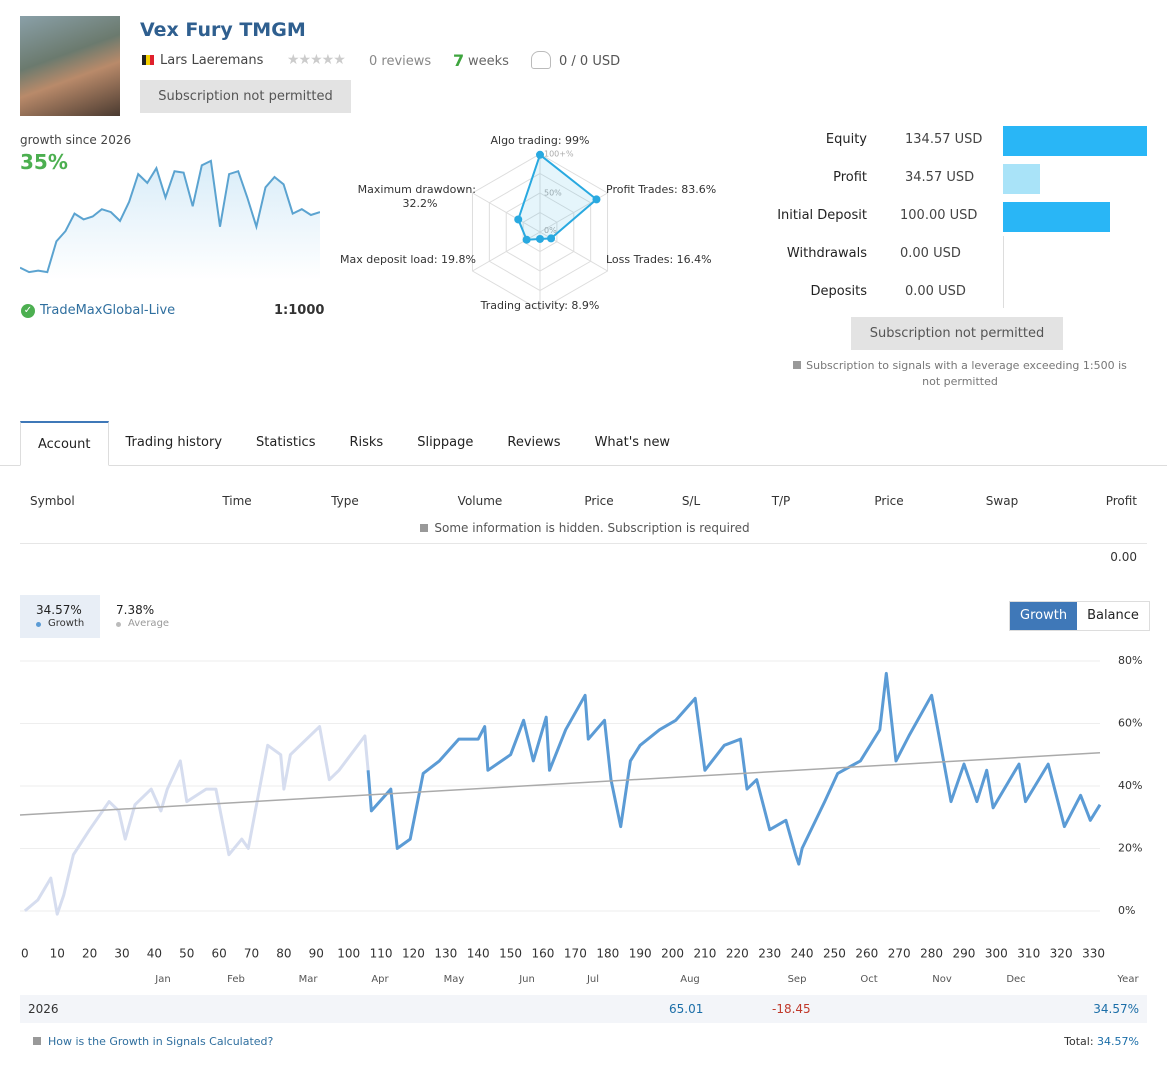 This screenshot has height=1074, width=1167. Describe the element at coordinates (944, 139) in the screenshot. I see `stat-value: 134.57 USD` at that location.